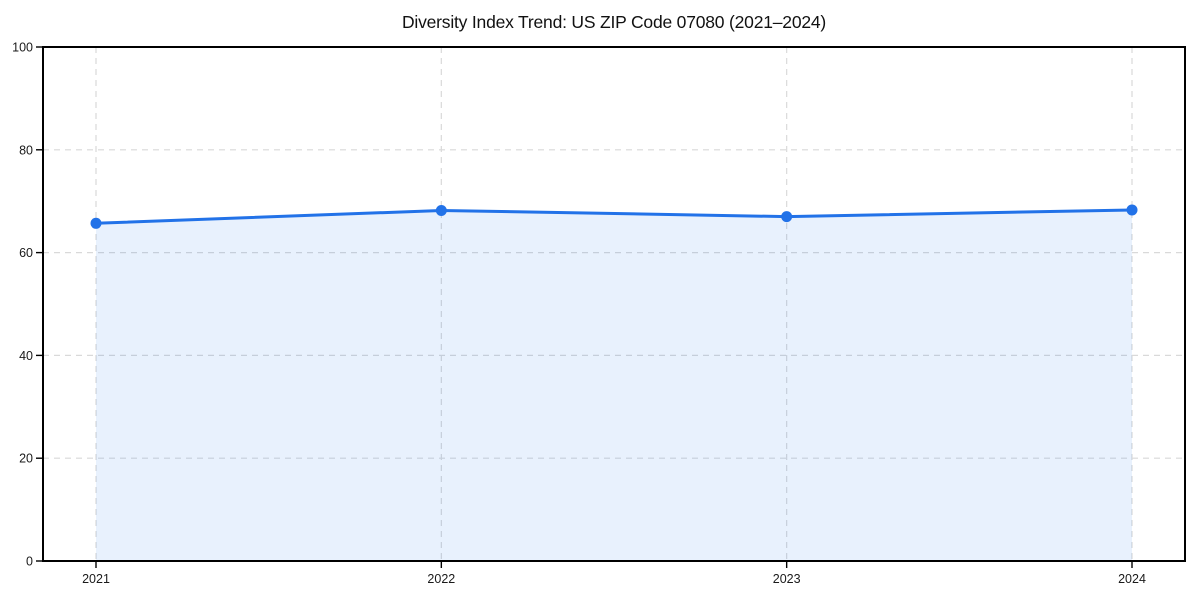 The width and height of the screenshot is (1200, 600). Describe the element at coordinates (26, 356) in the screenshot. I see `y-tick-label-40: 40` at that location.